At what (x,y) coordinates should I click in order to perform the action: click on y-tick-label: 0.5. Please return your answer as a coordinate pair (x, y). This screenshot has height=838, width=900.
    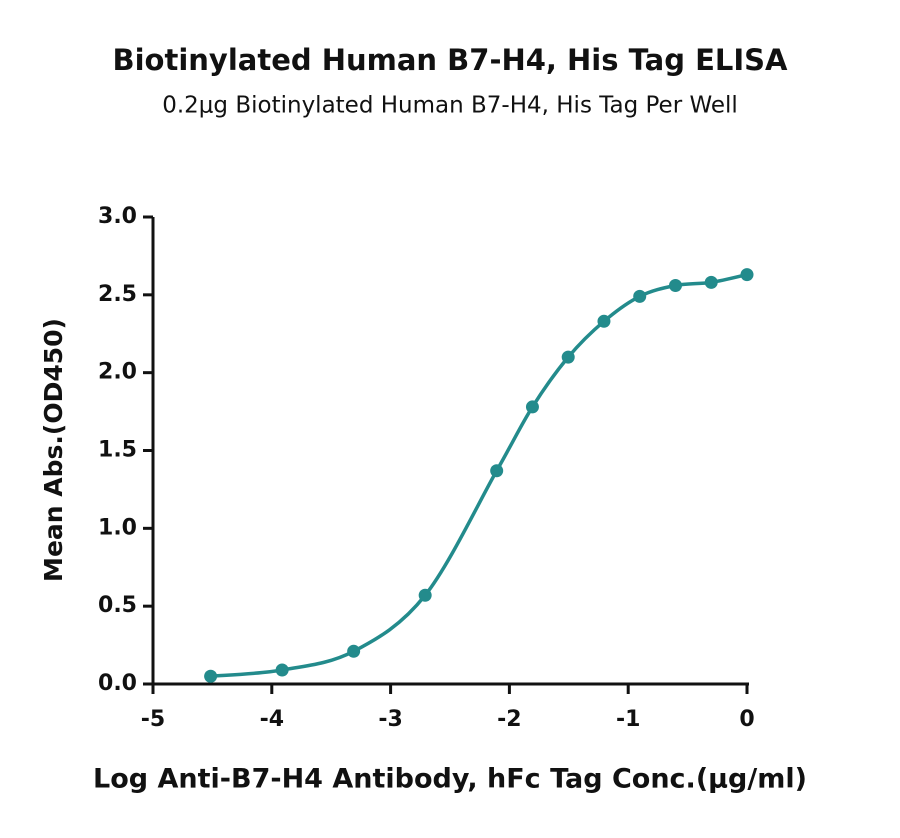
    Looking at the image, I should click on (117, 605).